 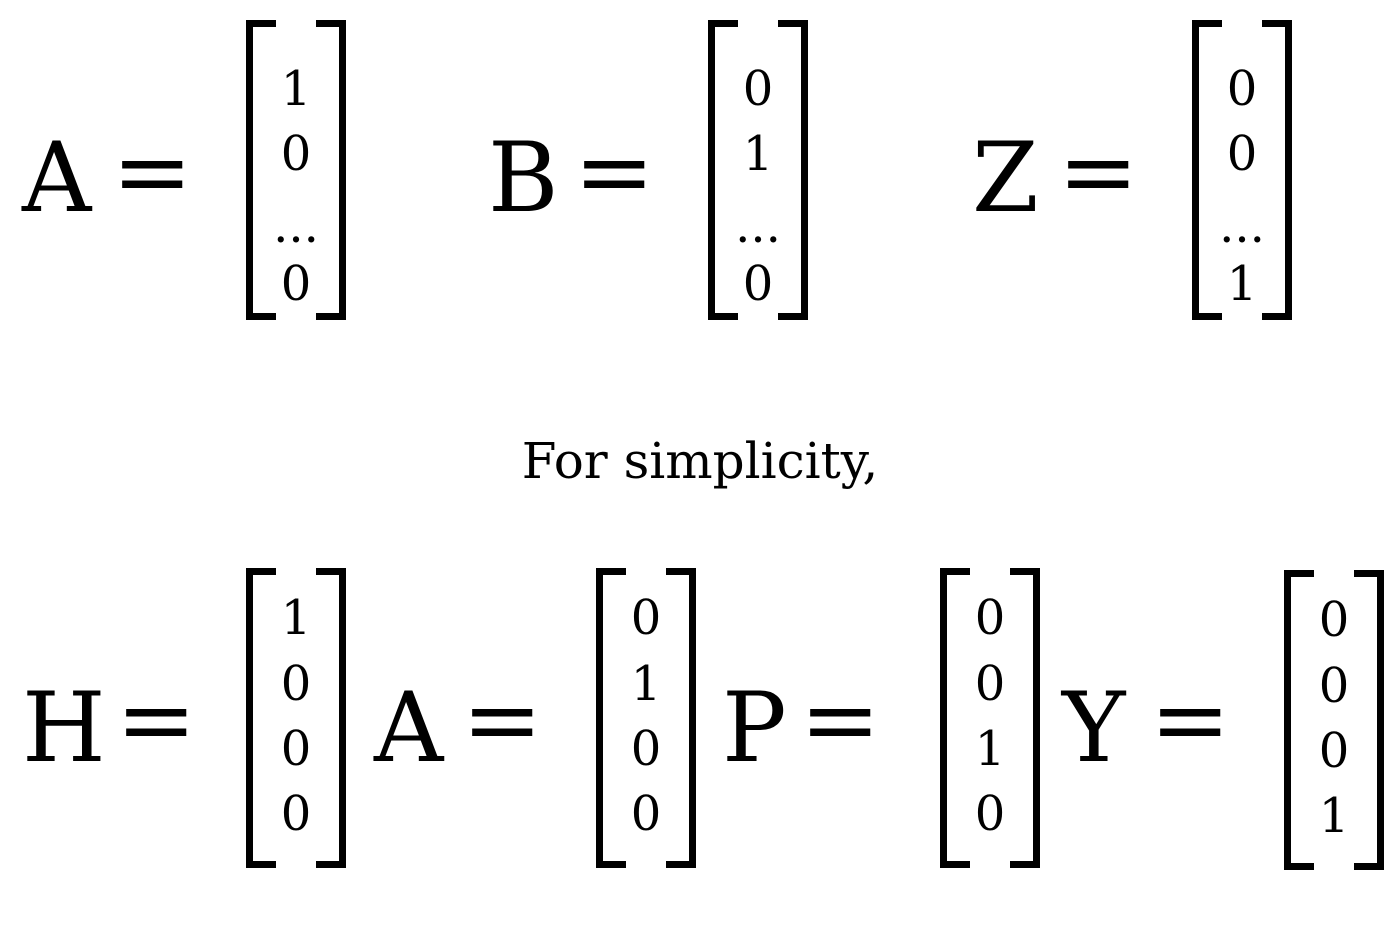 What do you see at coordinates (409, 728) in the screenshot?
I see `vector-label-a-bottom: A` at bounding box center [409, 728].